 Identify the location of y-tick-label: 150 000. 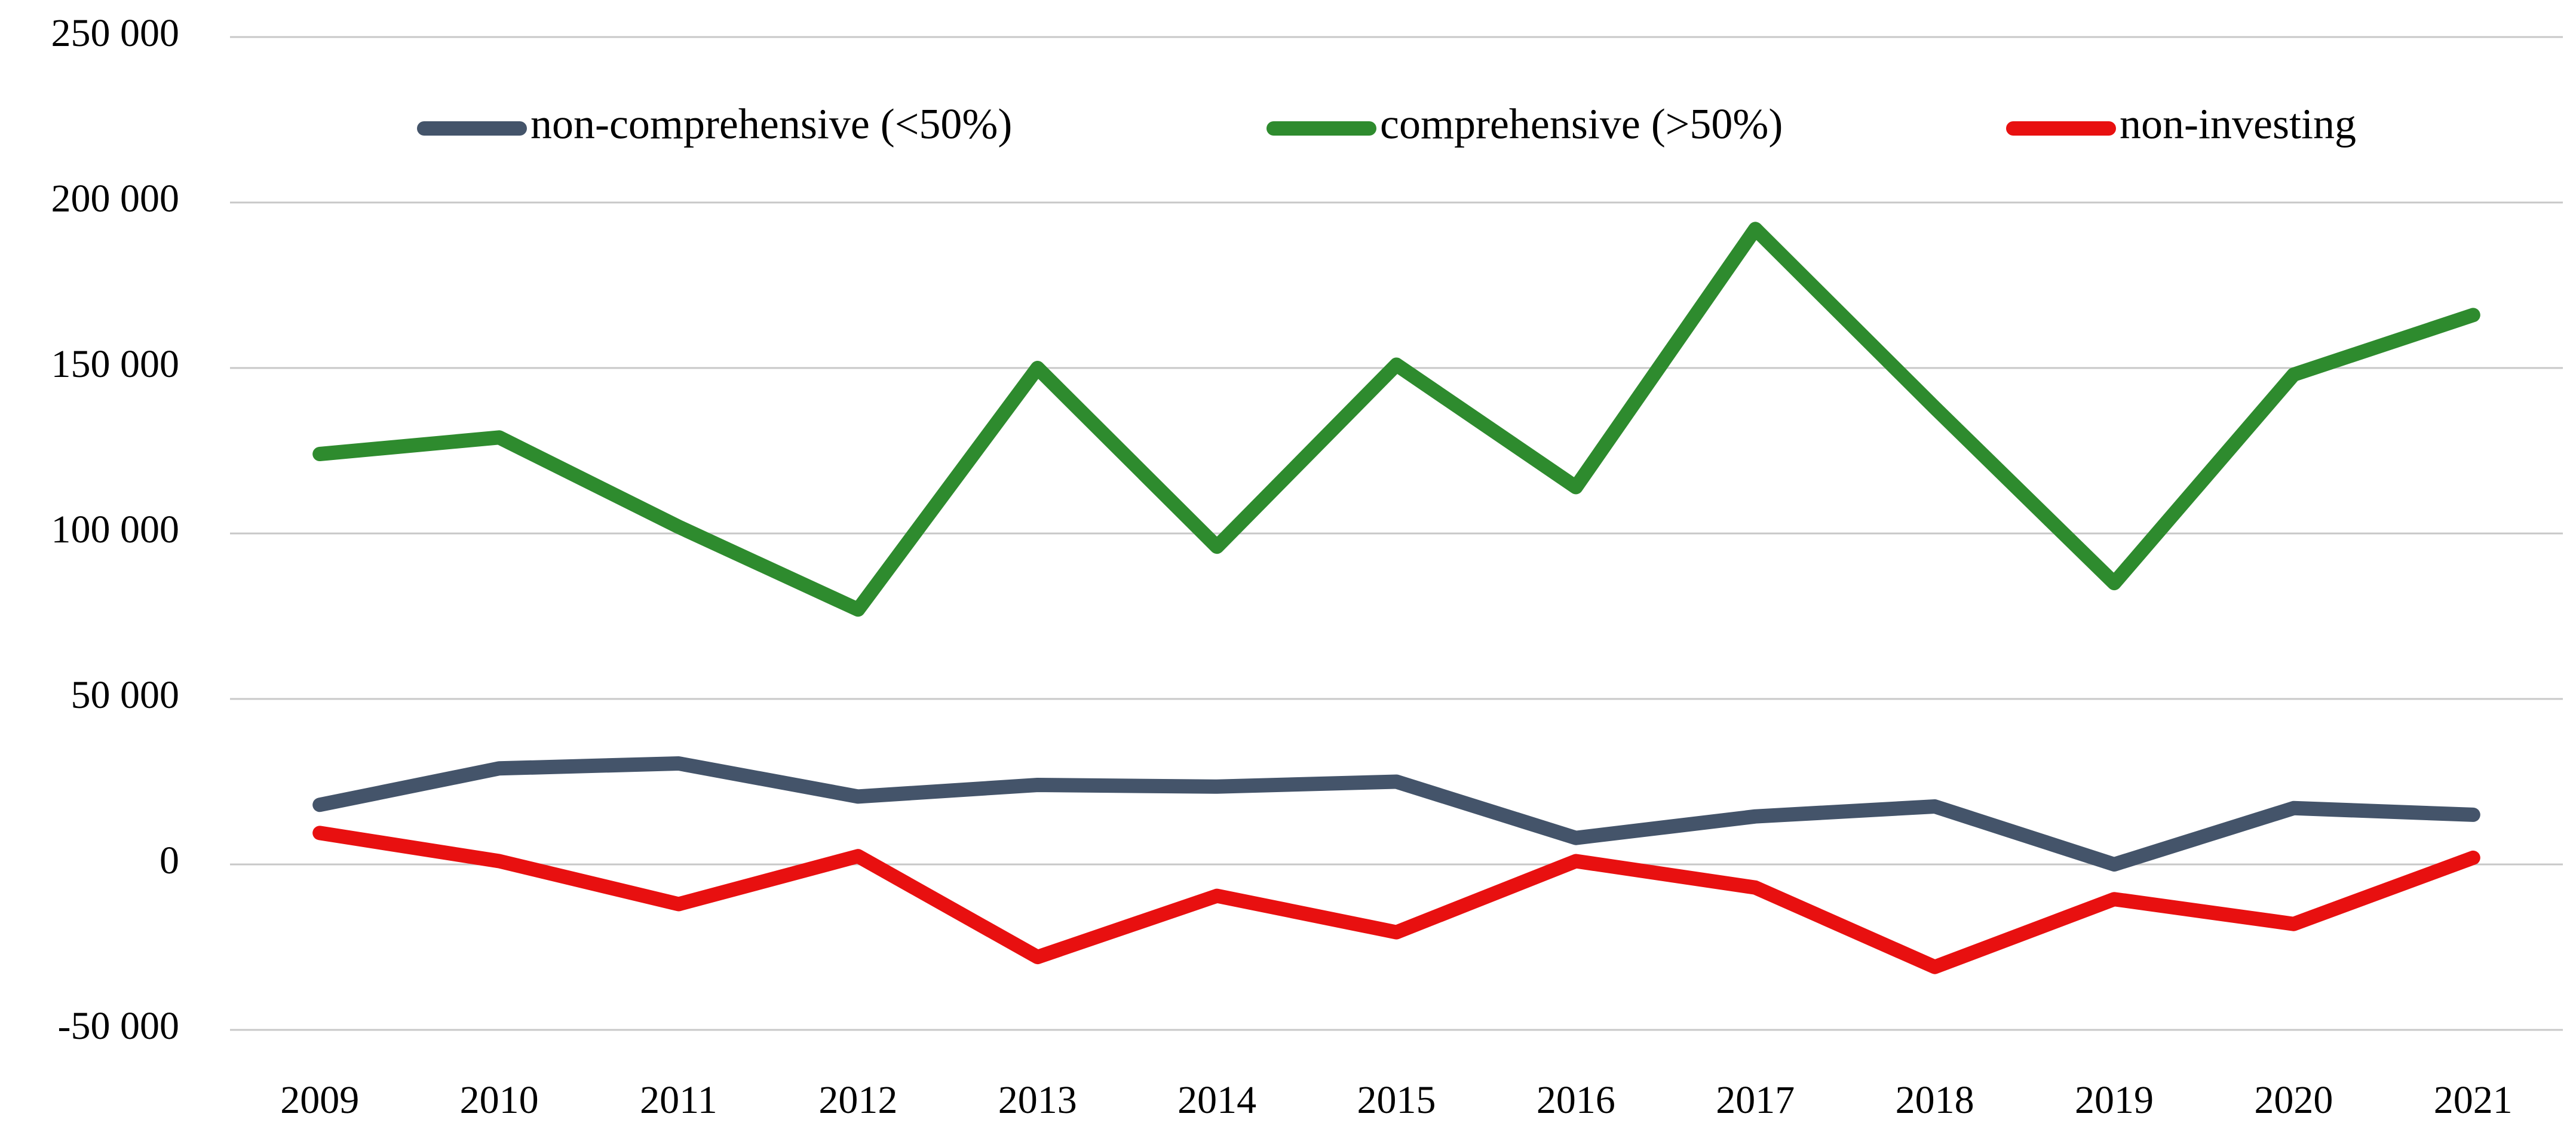
(116, 364).